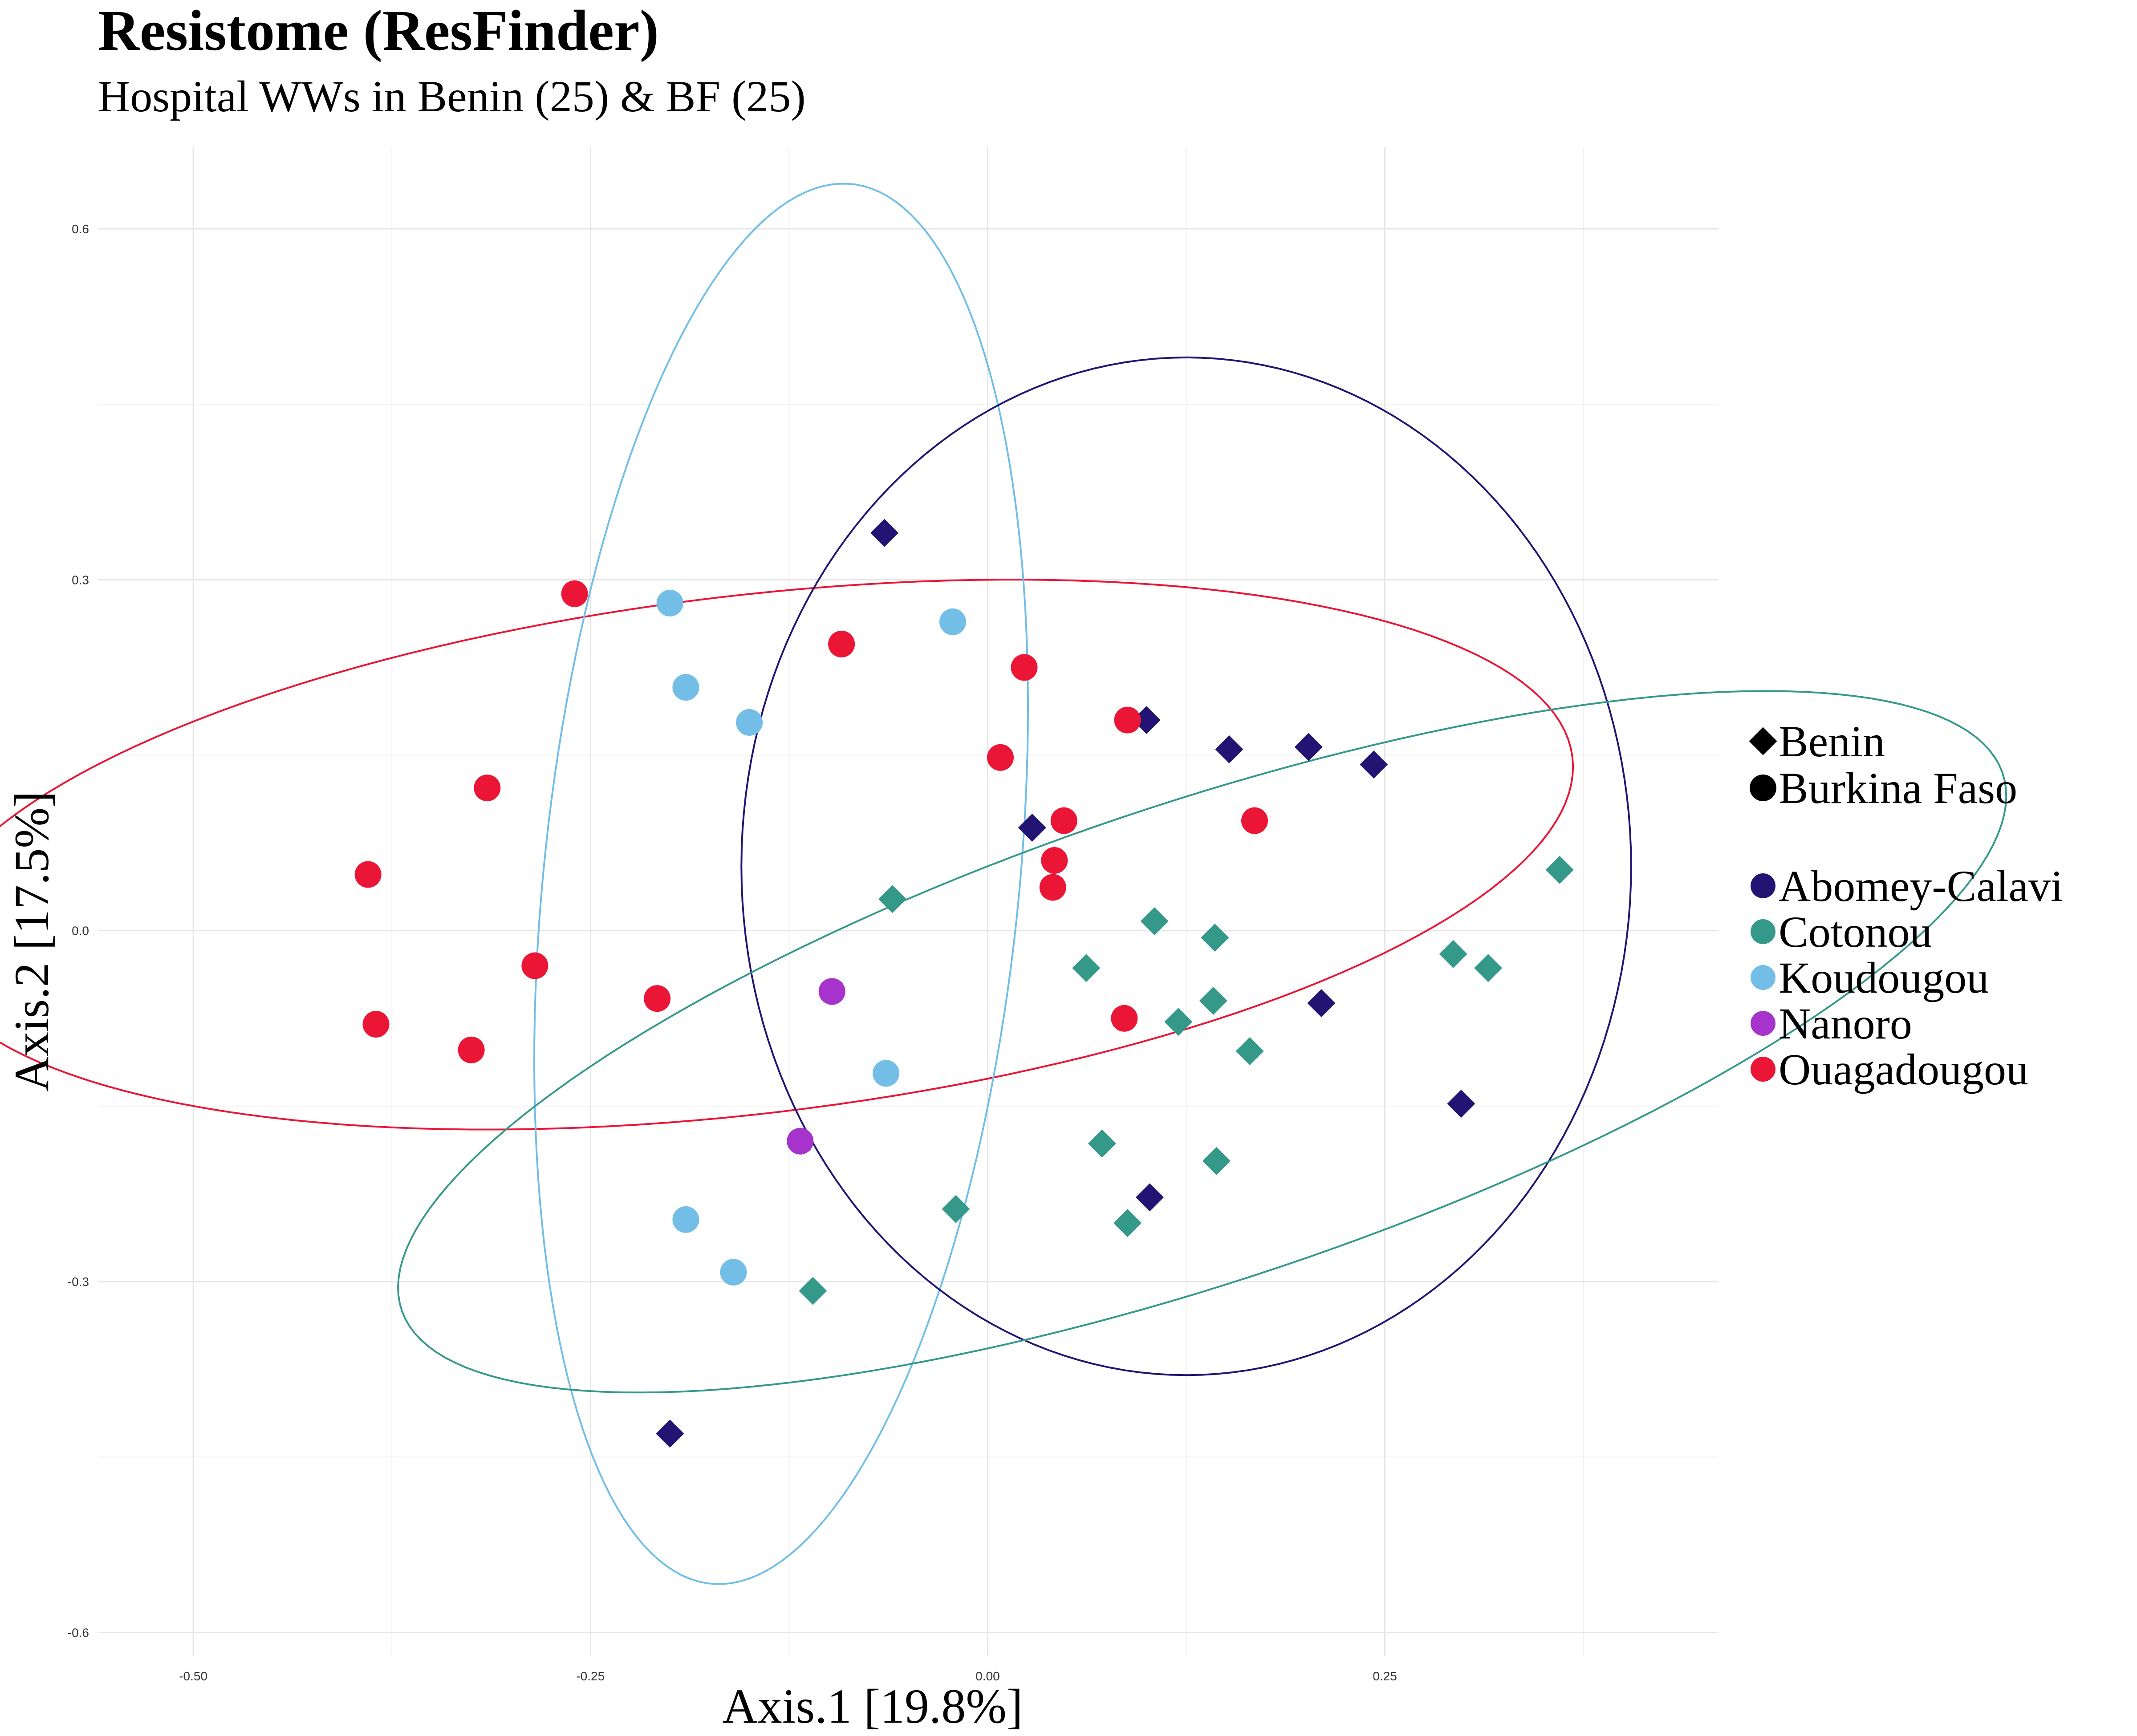  Describe the element at coordinates (80, 580) in the screenshot. I see `y-tick-label: 0.3` at that location.